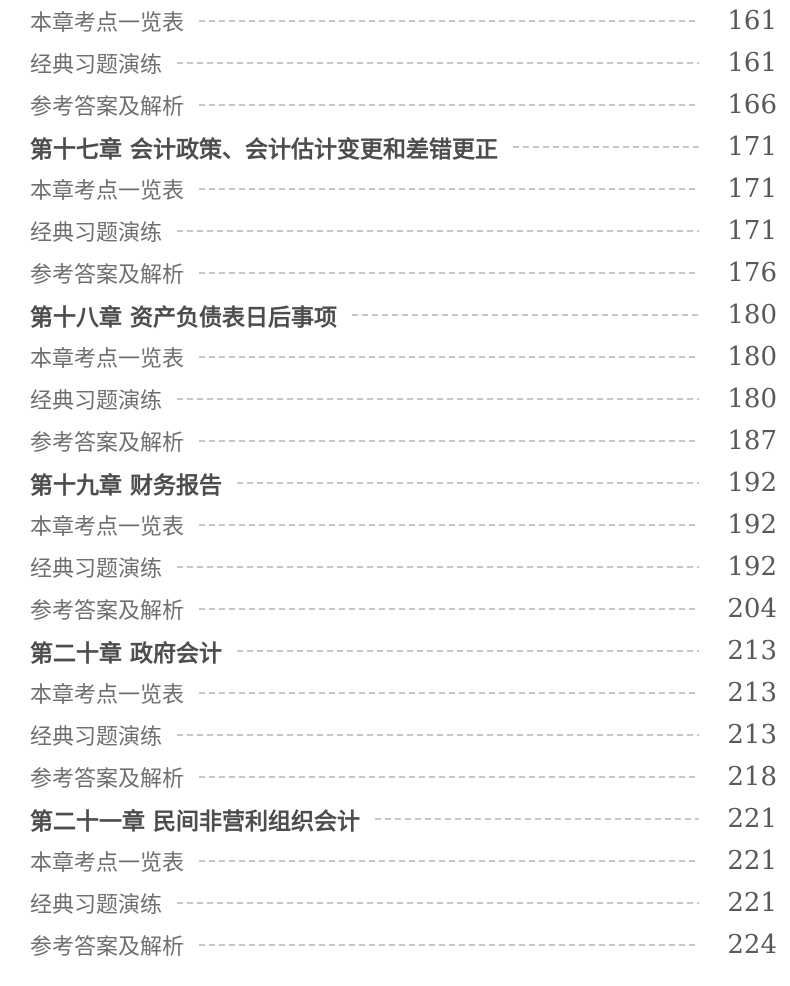 The image size is (790, 986). I want to click on toc-chapter-row: 第十八章 资产负债表日后事项 180, so click(403, 315).